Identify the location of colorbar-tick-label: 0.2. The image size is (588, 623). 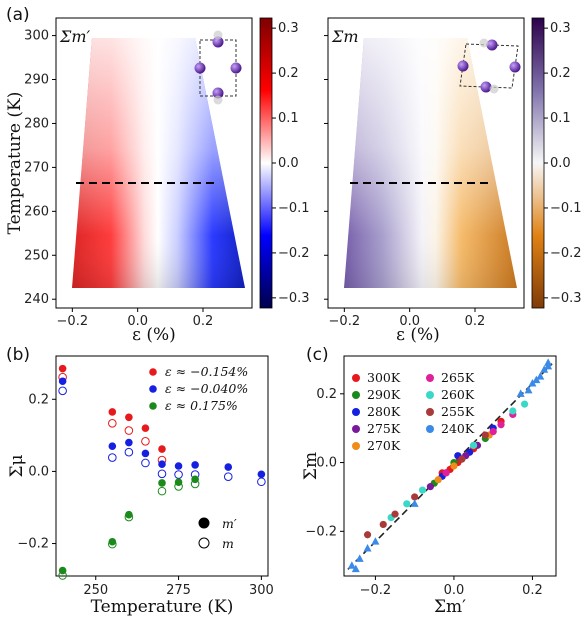
(288, 73).